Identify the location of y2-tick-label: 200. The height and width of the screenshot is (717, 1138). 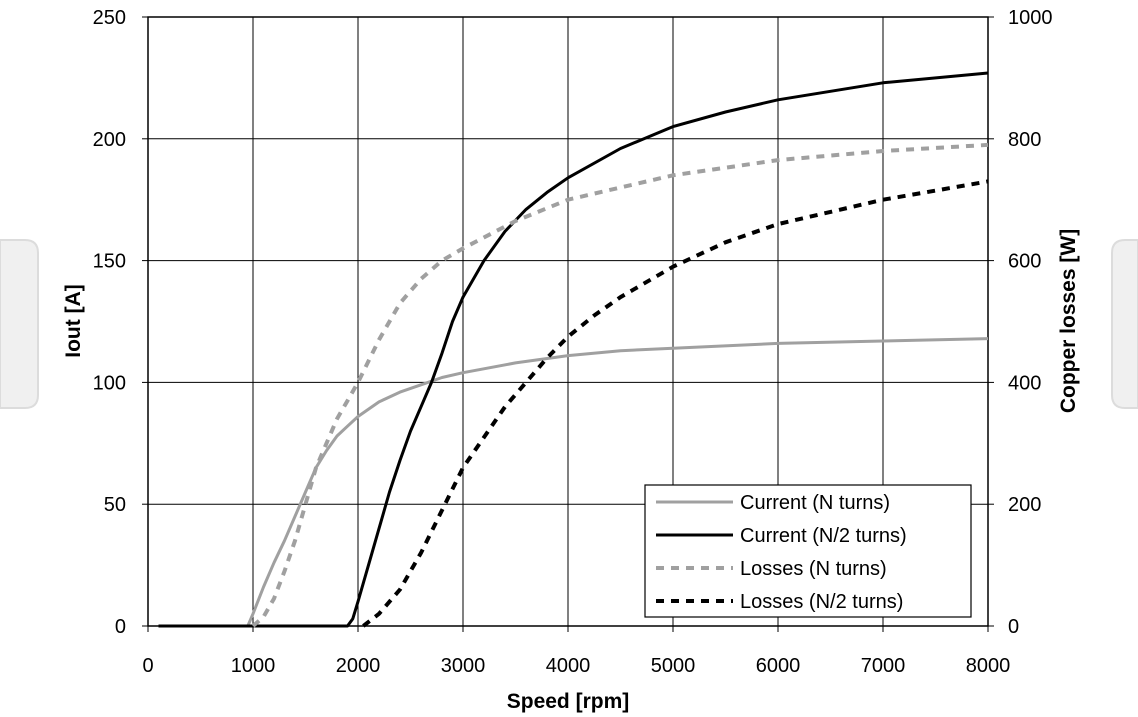
(1024, 505).